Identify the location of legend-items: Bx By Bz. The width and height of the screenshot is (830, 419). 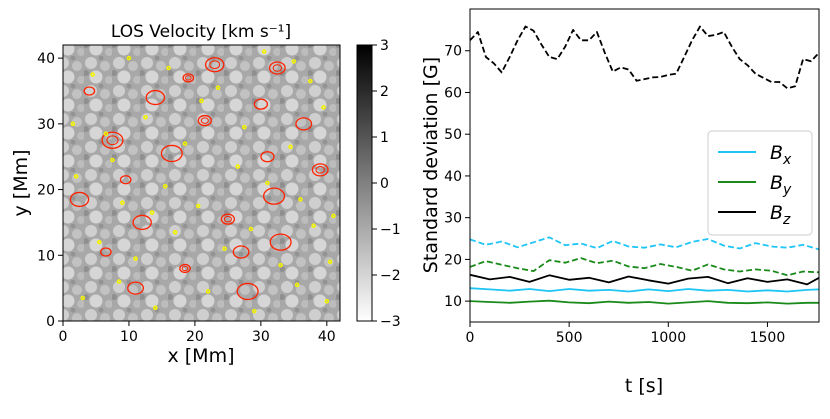
(755, 185).